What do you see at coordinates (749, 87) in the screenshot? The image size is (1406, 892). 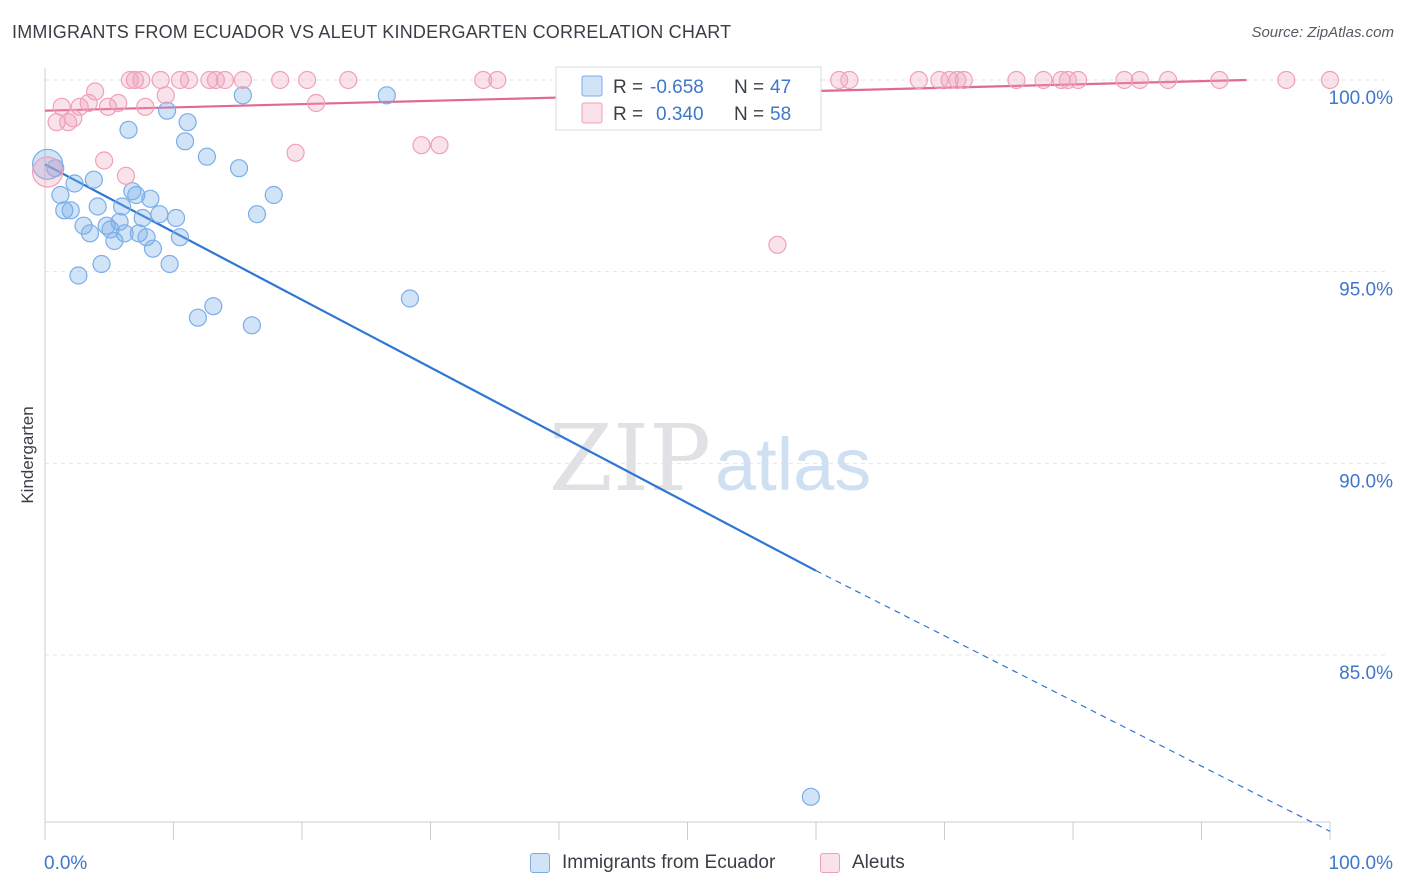 I see `legend-n-label-blue: N =` at bounding box center [749, 87].